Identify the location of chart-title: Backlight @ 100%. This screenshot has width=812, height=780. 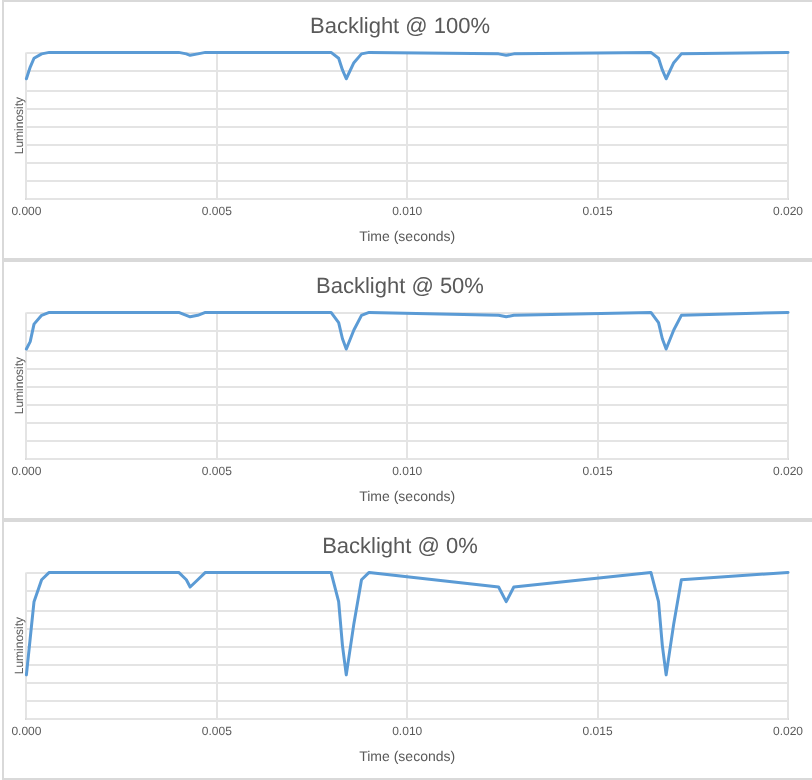
(400, 27).